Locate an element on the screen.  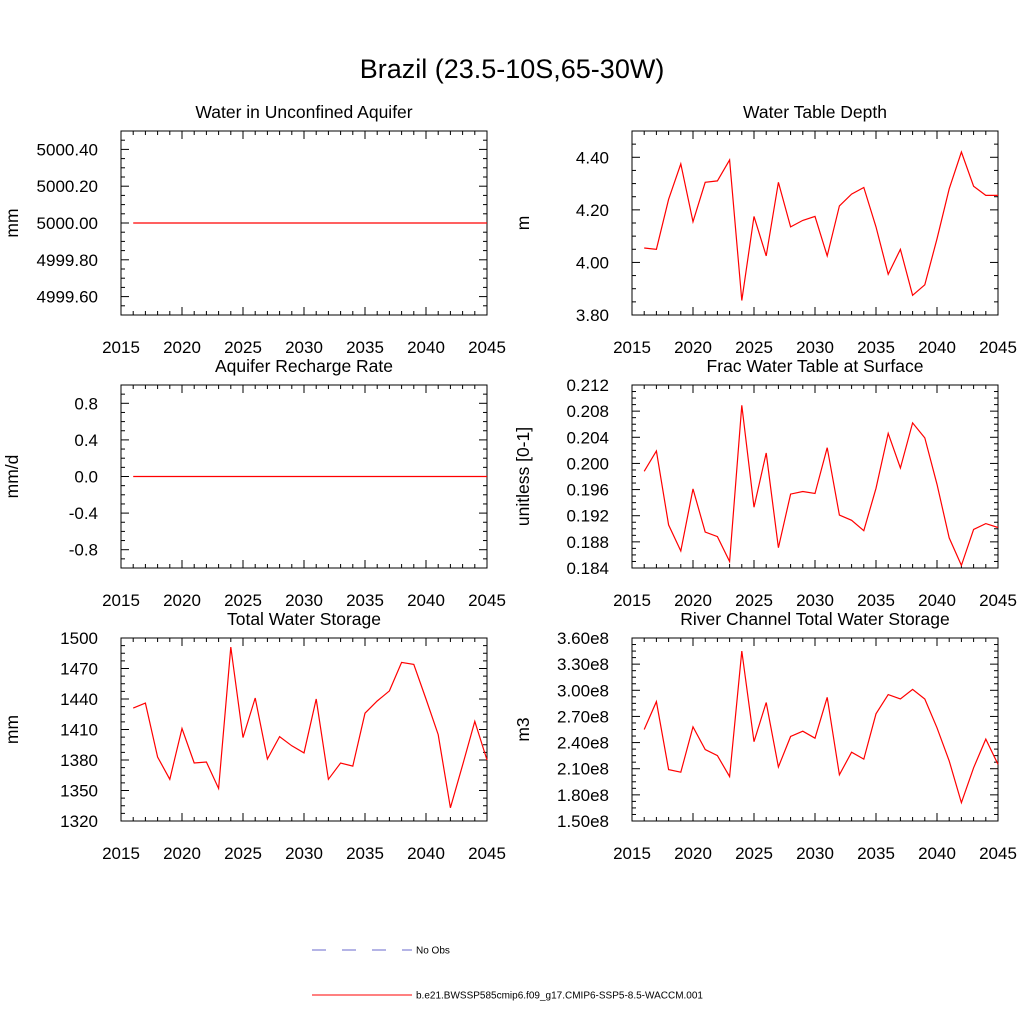
panel-title: Frac Water Table at Surface is located at coordinates (815, 366).